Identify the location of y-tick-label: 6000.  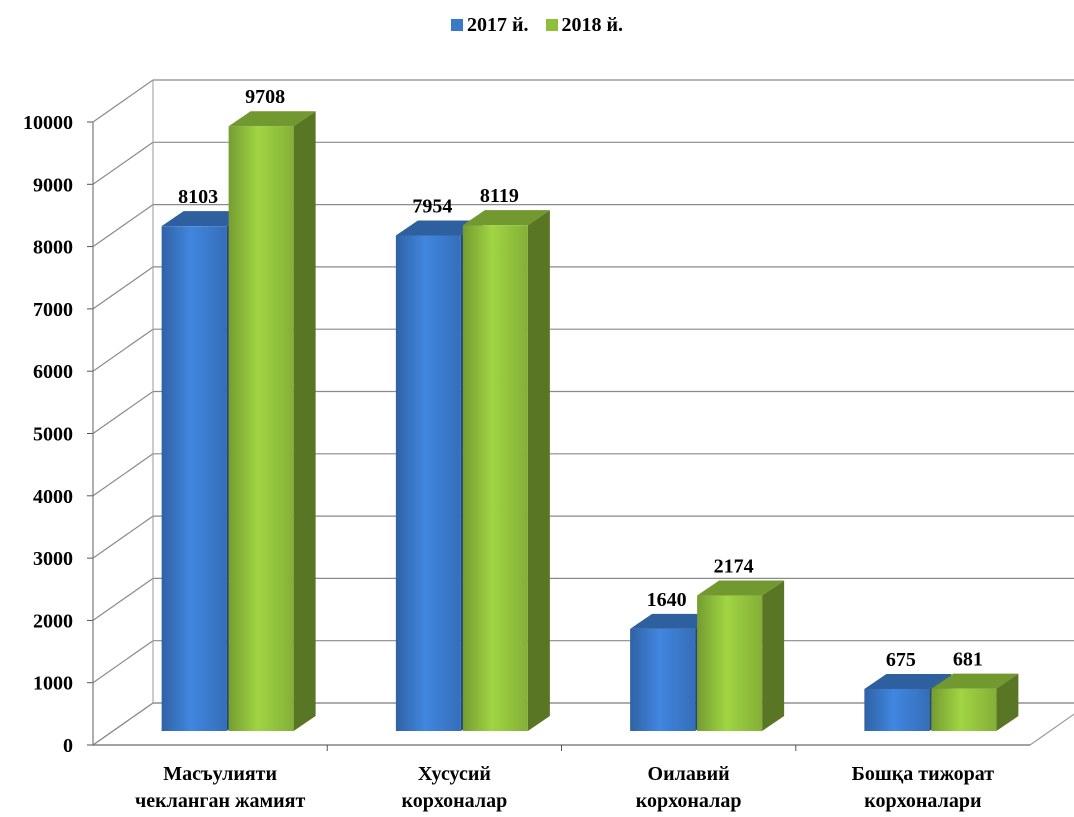
(53, 372).